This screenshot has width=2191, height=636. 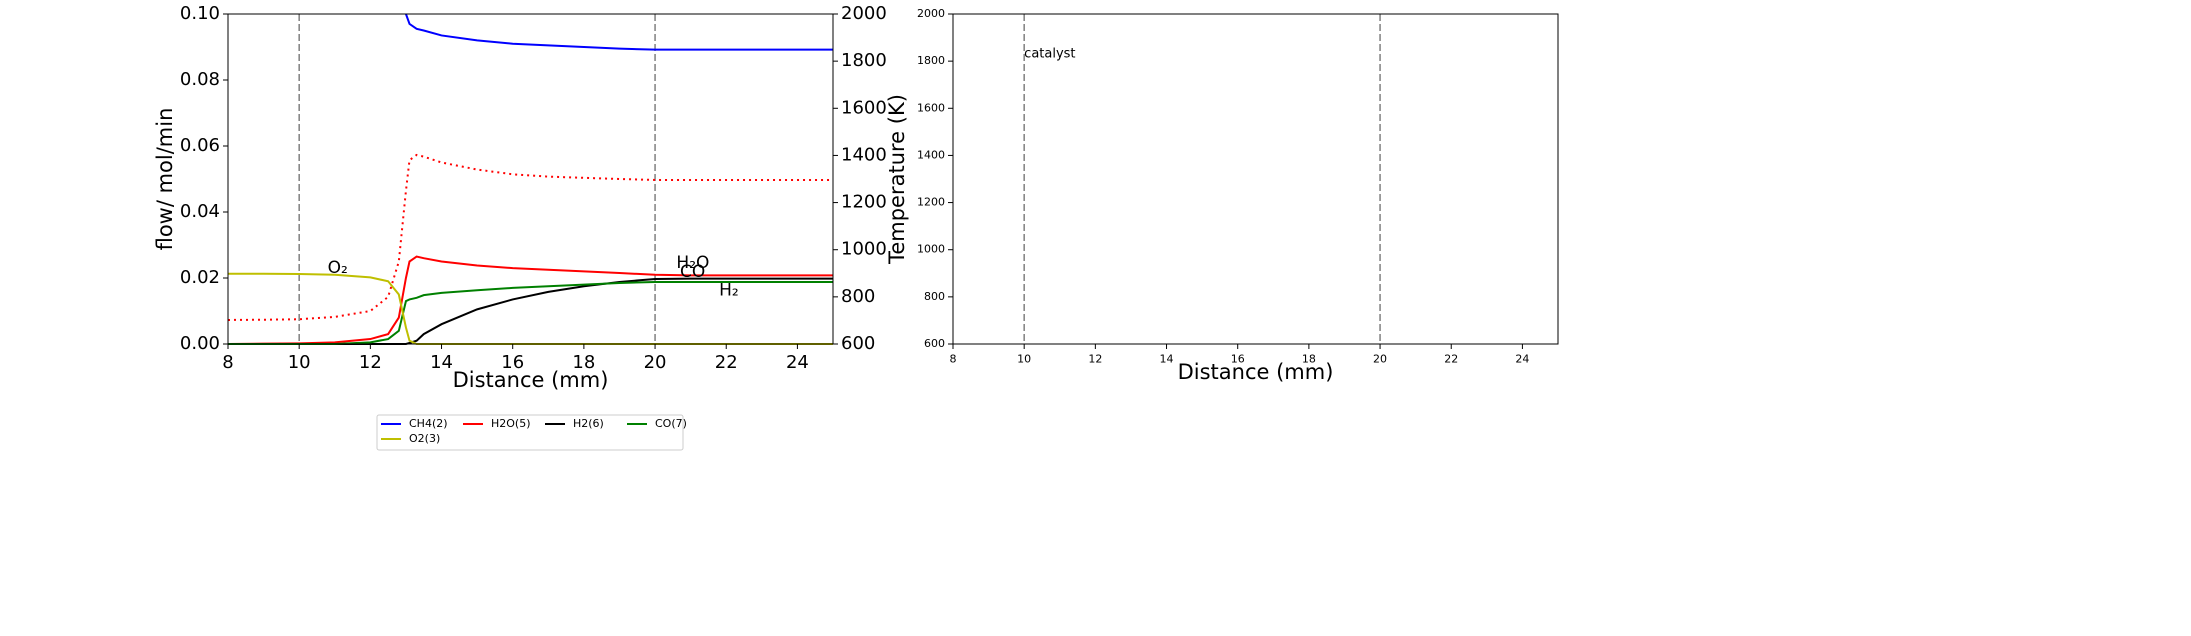 What do you see at coordinates (858, 343) in the screenshot?
I see `y2-tick-label: 600` at bounding box center [858, 343].